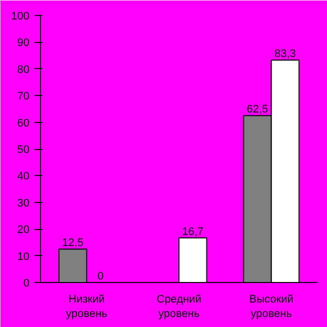  What do you see at coordinates (100, 276) in the screenshot?
I see `data-label: 0` at bounding box center [100, 276].